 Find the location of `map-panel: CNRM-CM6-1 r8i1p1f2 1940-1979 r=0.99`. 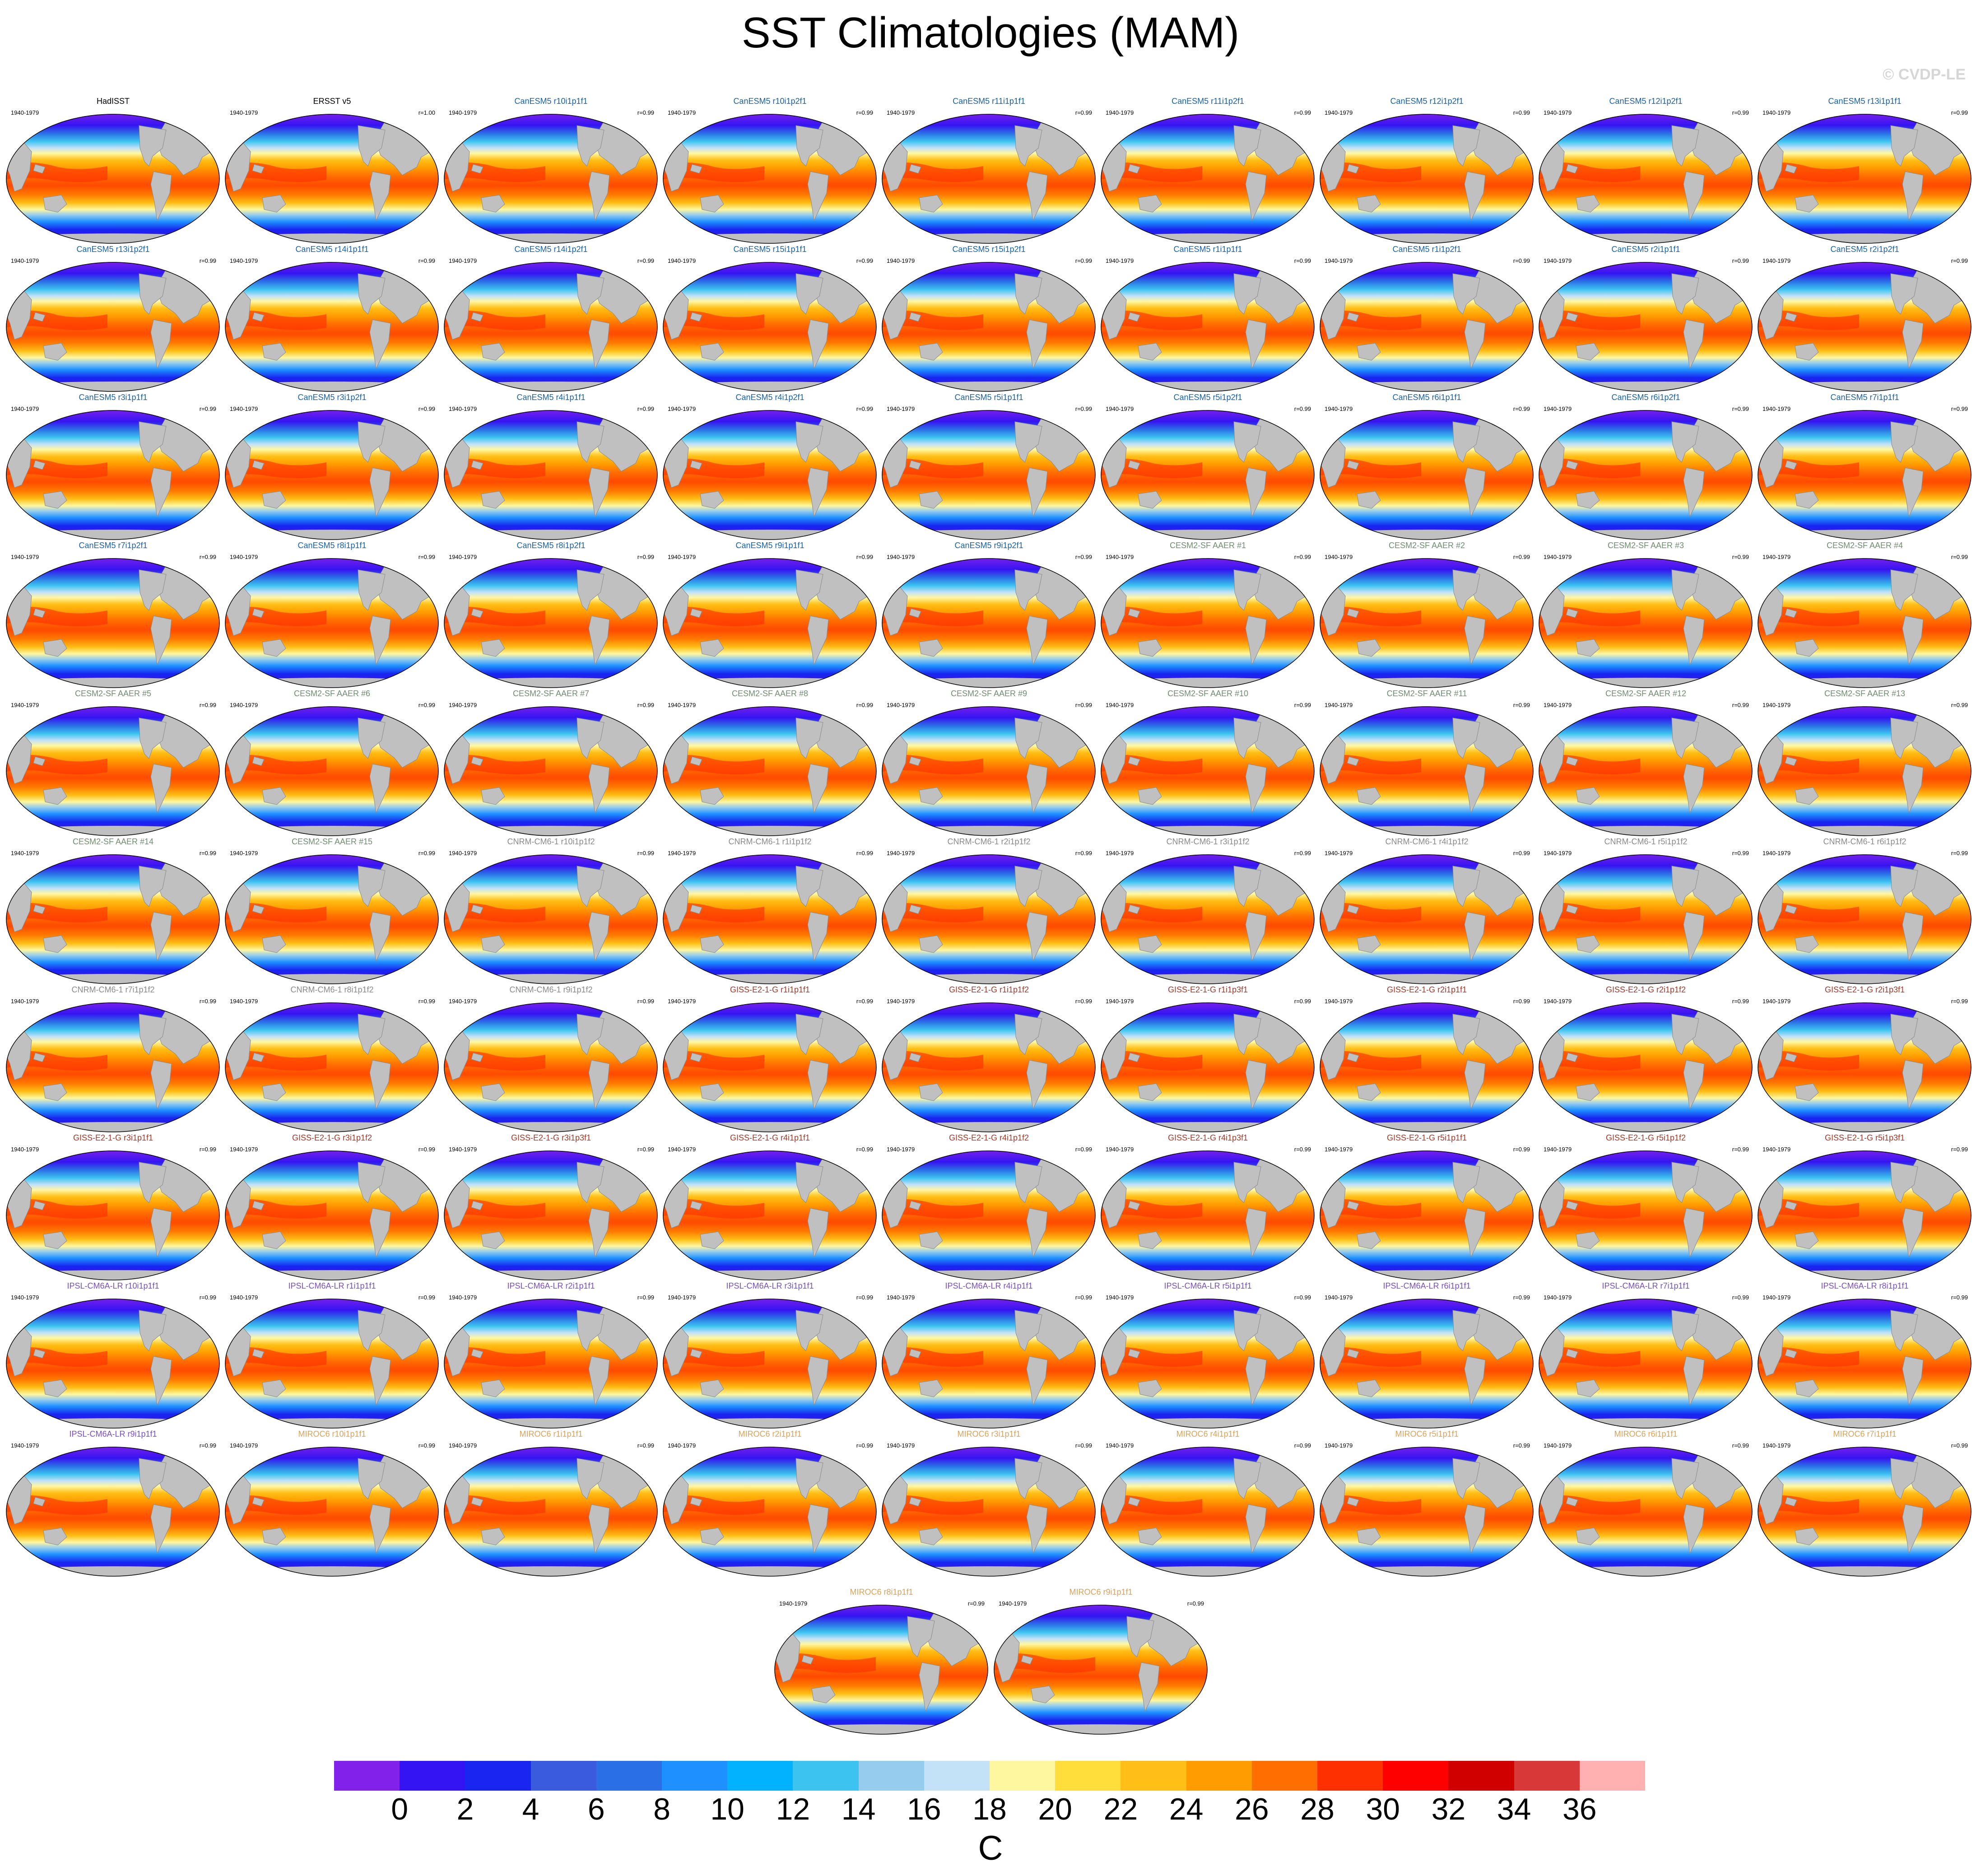

map-panel: CNRM-CM6-1 r8i1p1f2 1940-1979 r=0.99 is located at coordinates (332, 1059).